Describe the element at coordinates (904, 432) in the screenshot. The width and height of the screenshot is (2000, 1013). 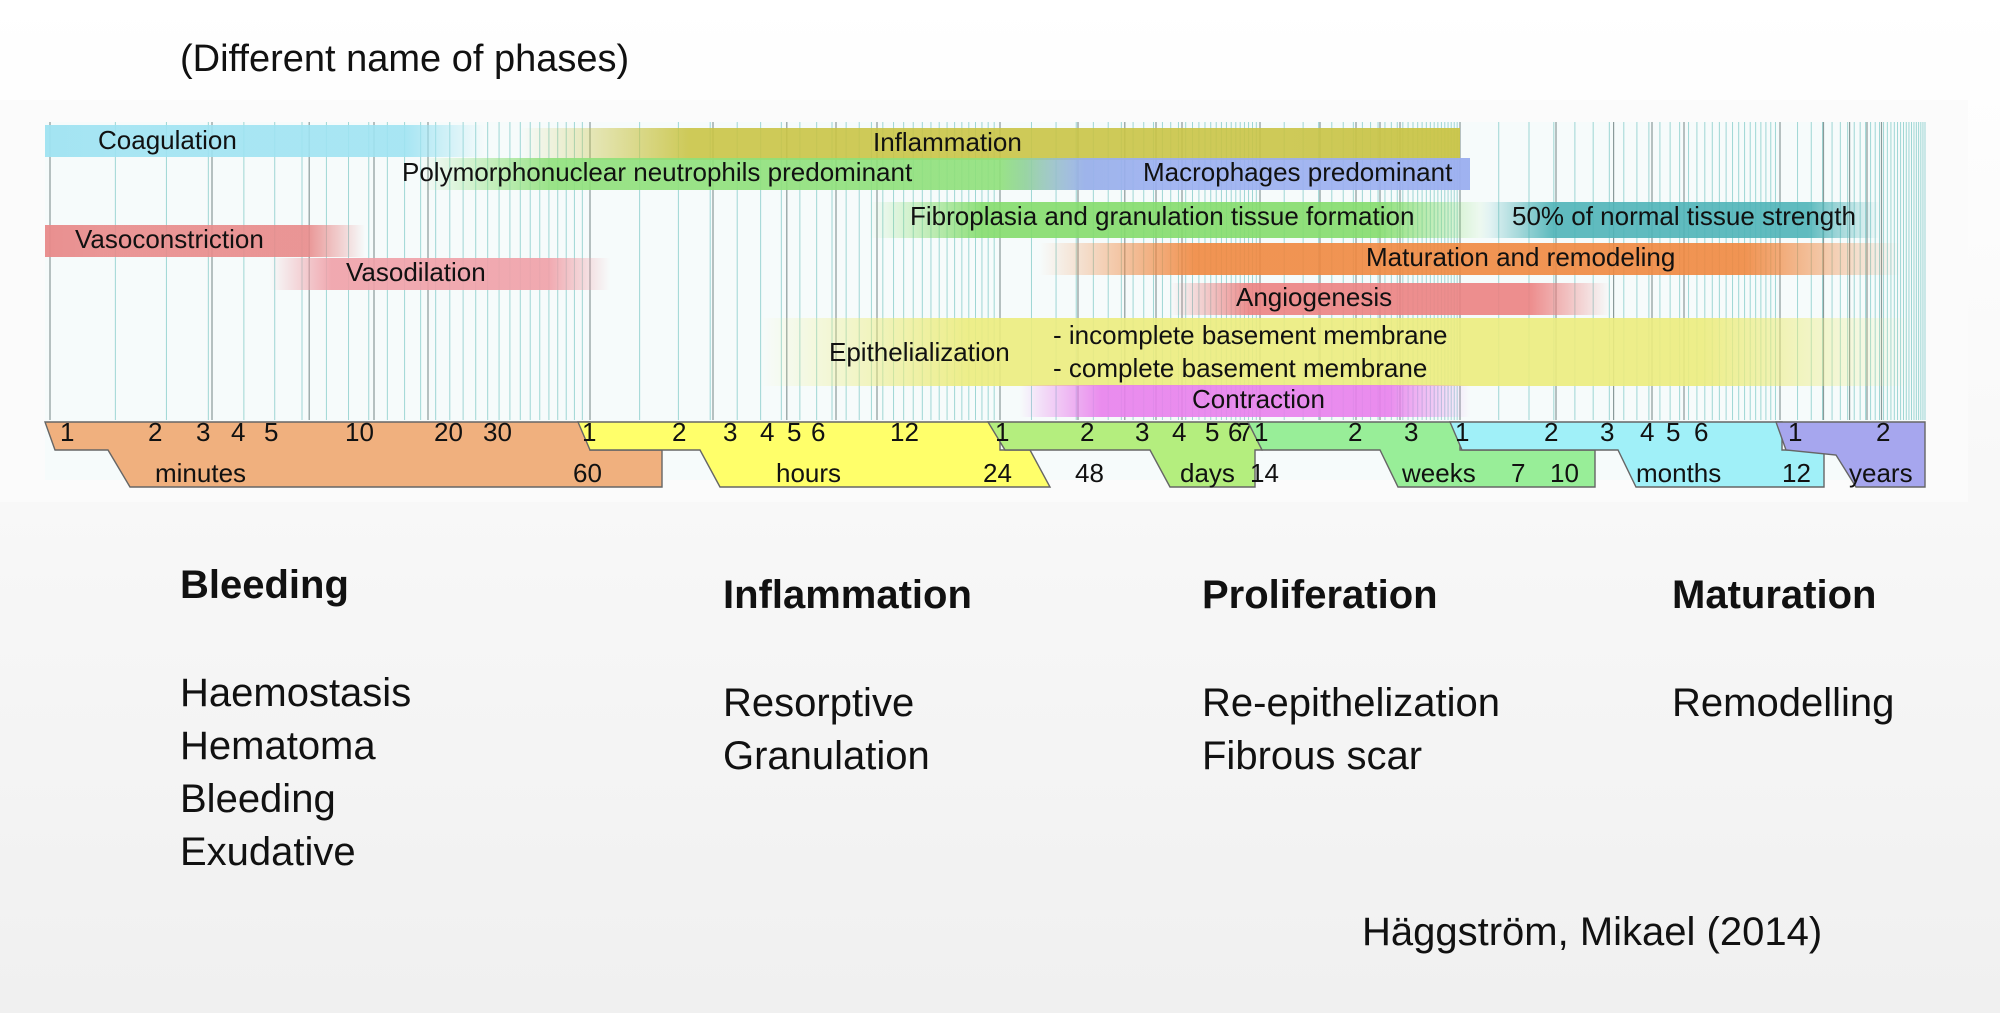
I see `hours-tick-label: 12` at that location.